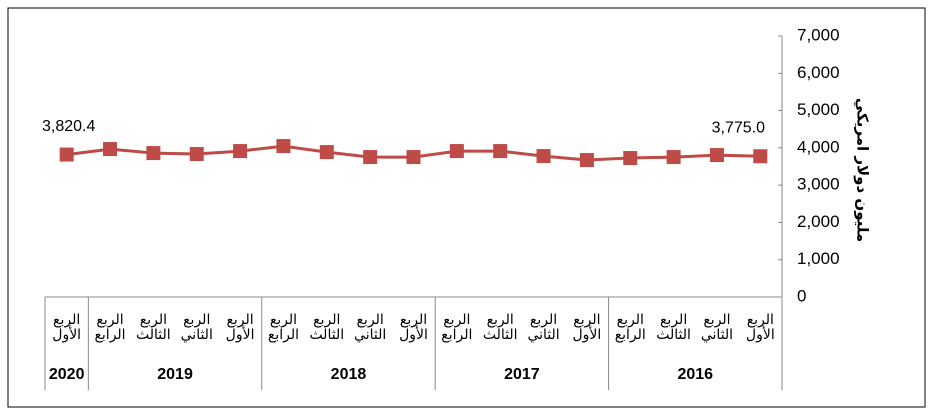 The image size is (932, 415). What do you see at coordinates (522, 374) in the screenshot?
I see `year-label: 2017` at bounding box center [522, 374].